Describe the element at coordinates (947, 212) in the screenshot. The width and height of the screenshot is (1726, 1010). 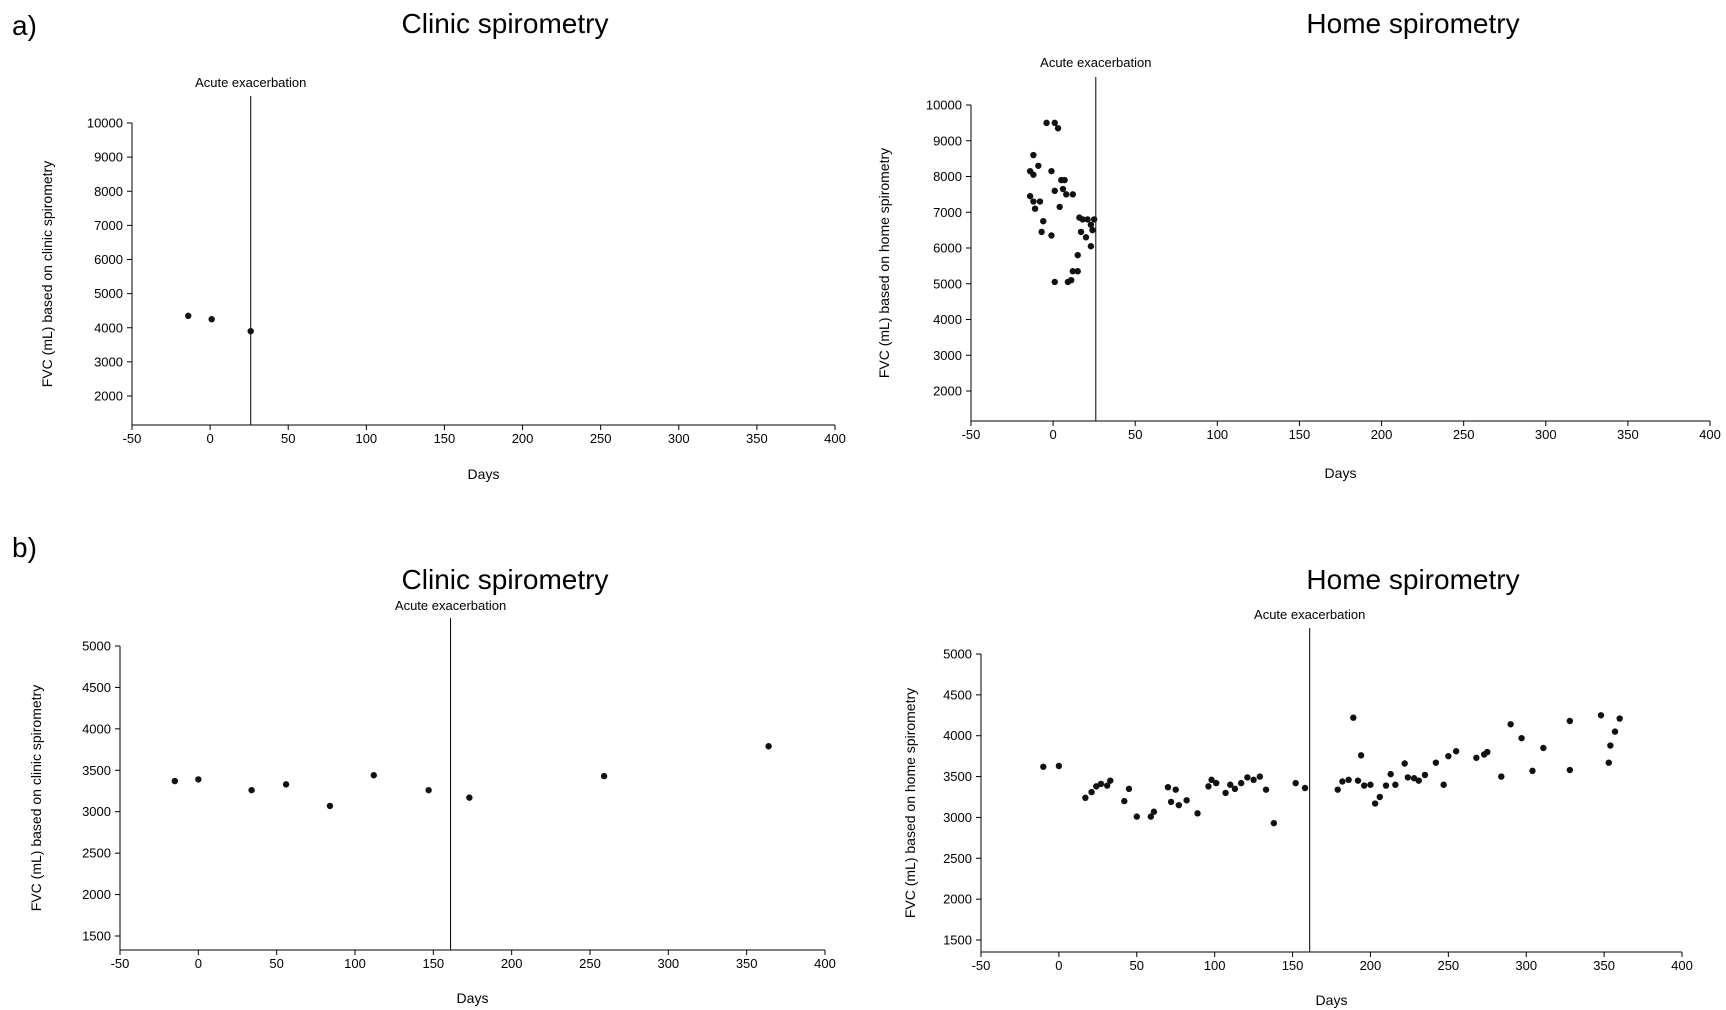
I see `y-tick-label: 7000` at that location.